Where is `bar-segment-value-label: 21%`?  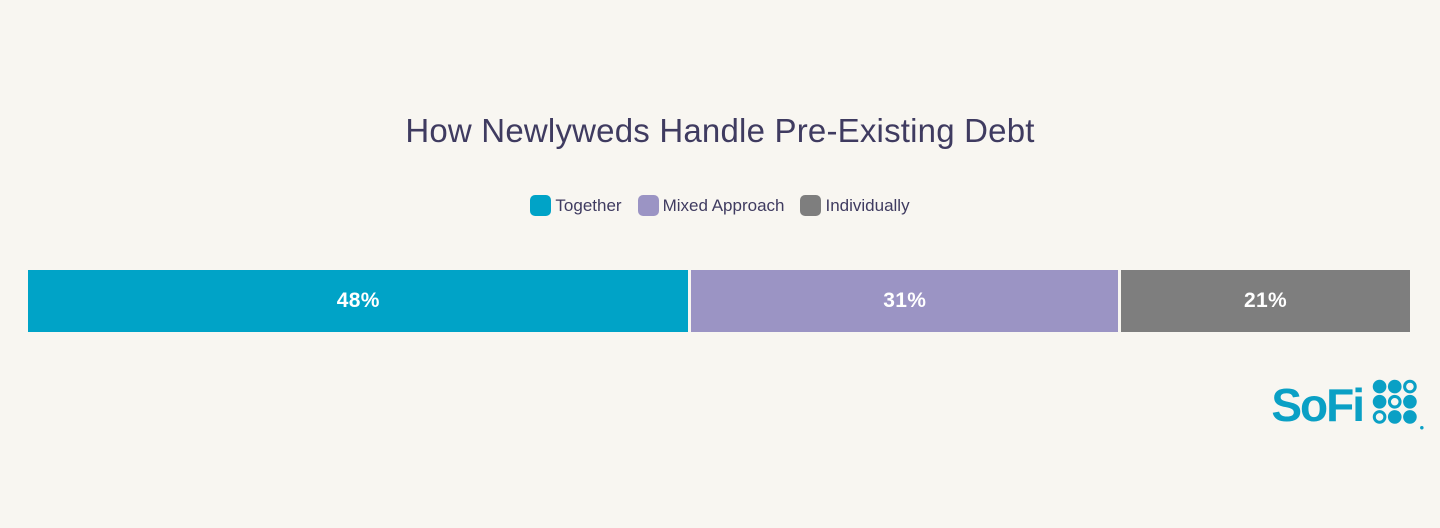
bar-segment-value-label: 21% is located at coordinates (1265, 300).